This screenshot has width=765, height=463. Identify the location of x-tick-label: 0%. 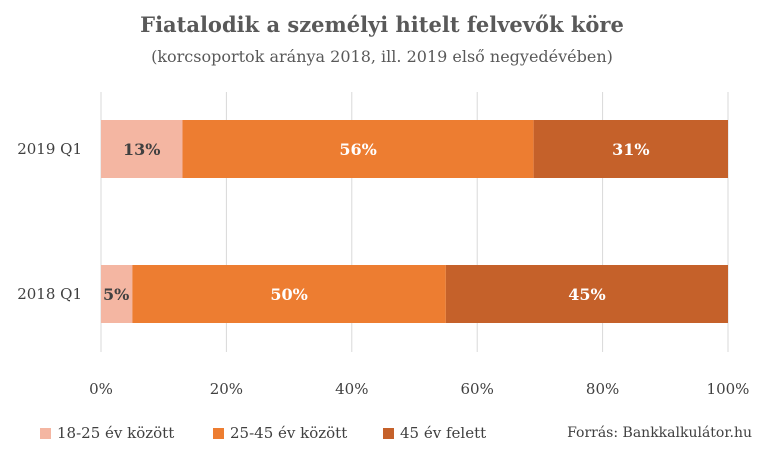
(101, 389).